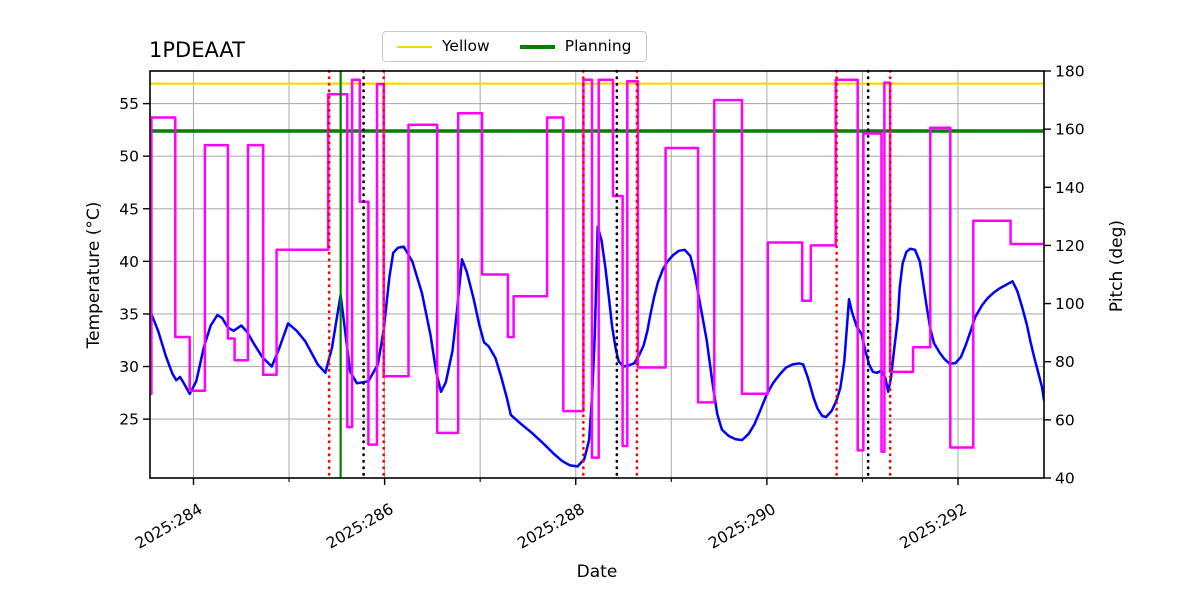  I want to click on y-axis-label-right: Pitch (deg), so click(1117, 266).